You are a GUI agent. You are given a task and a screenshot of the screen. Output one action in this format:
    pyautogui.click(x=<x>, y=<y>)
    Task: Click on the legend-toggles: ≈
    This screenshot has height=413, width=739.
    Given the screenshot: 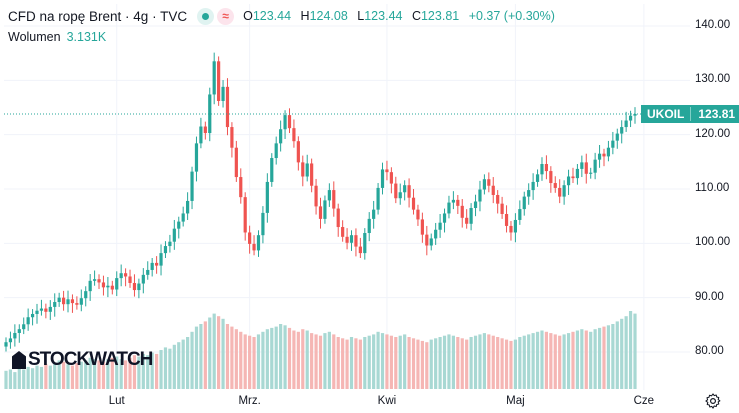 What is the action you would take?
    pyautogui.click(x=216, y=16)
    